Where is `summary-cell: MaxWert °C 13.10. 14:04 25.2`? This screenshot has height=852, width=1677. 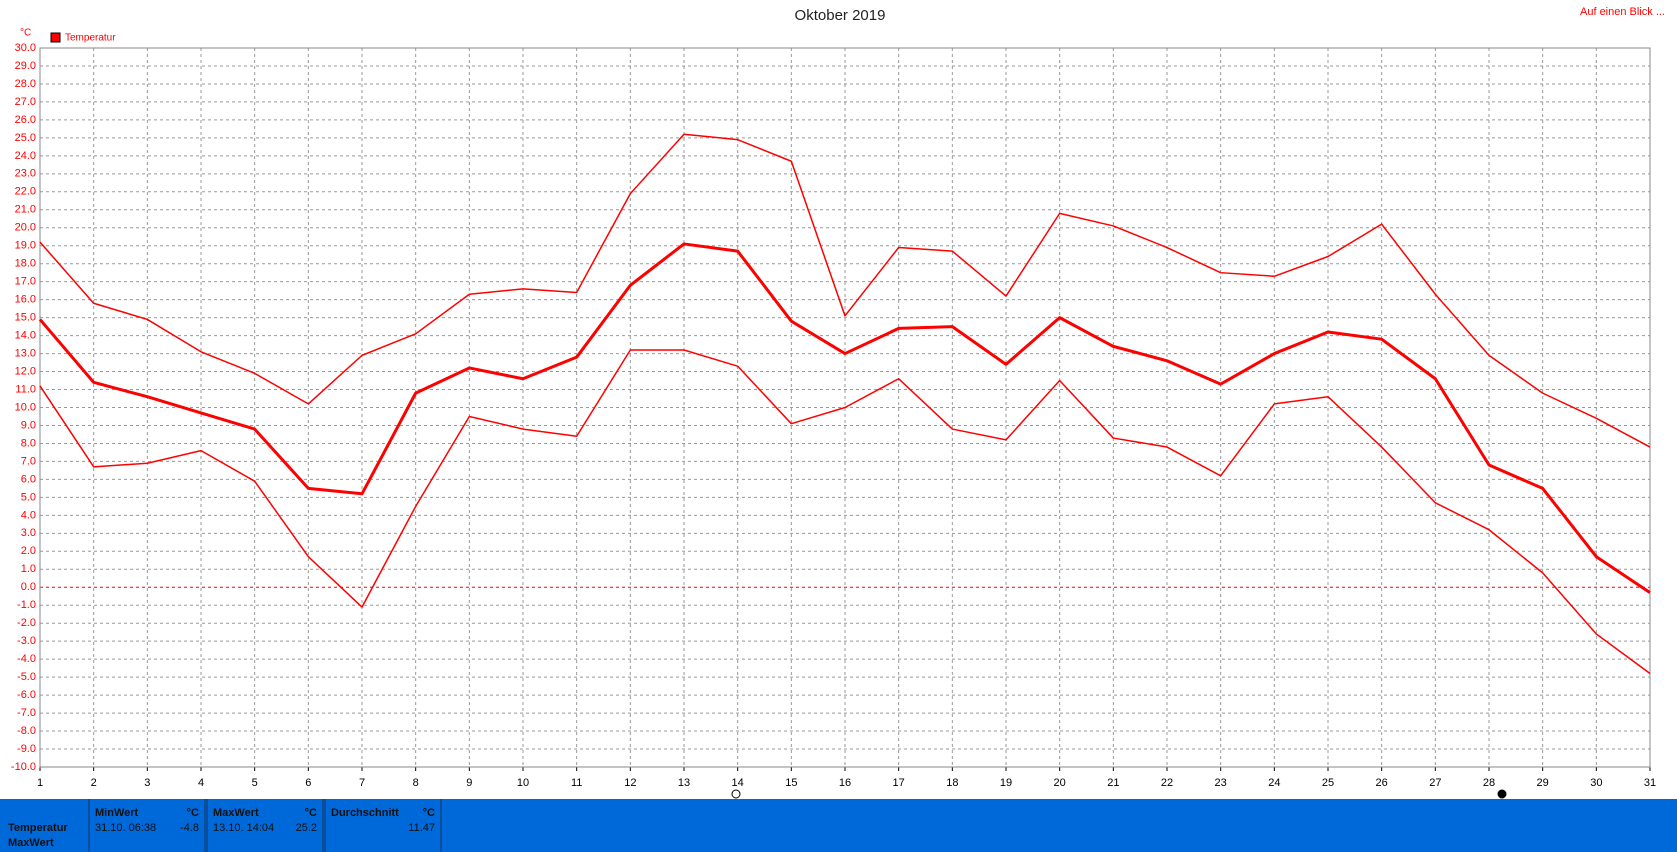
summary-cell: MaxWert °C 13.10. 14:04 25.2 is located at coordinates (265, 825).